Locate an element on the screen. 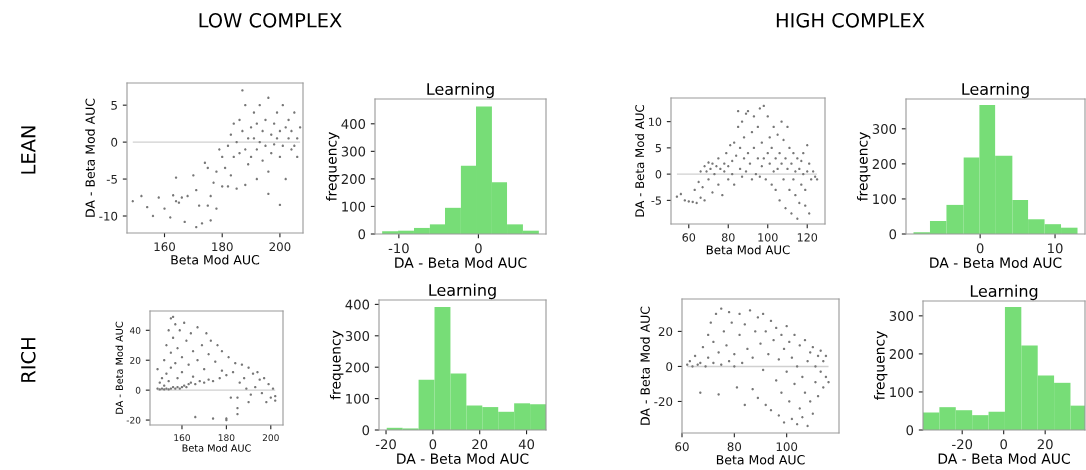 The width and height of the screenshot is (1086, 470). y-tick-label: 10 is located at coordinates (655, 121).